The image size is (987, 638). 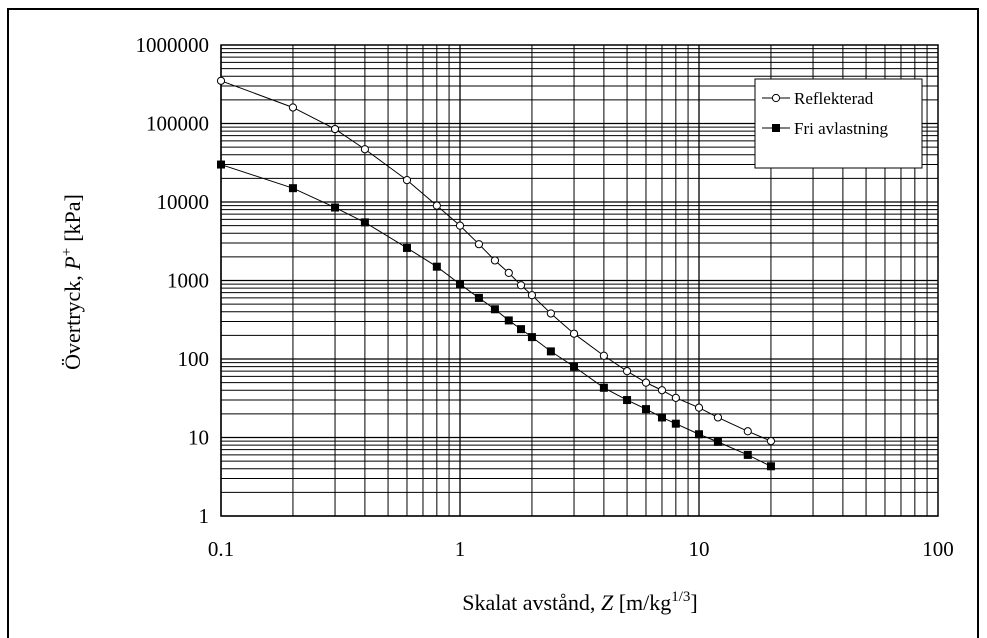 What do you see at coordinates (183, 202) in the screenshot?
I see `y-tick-label: 10000` at bounding box center [183, 202].